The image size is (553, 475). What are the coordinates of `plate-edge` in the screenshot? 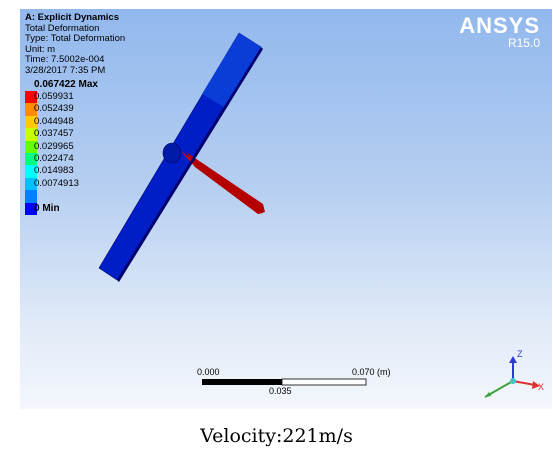 It's located at (190, 164).